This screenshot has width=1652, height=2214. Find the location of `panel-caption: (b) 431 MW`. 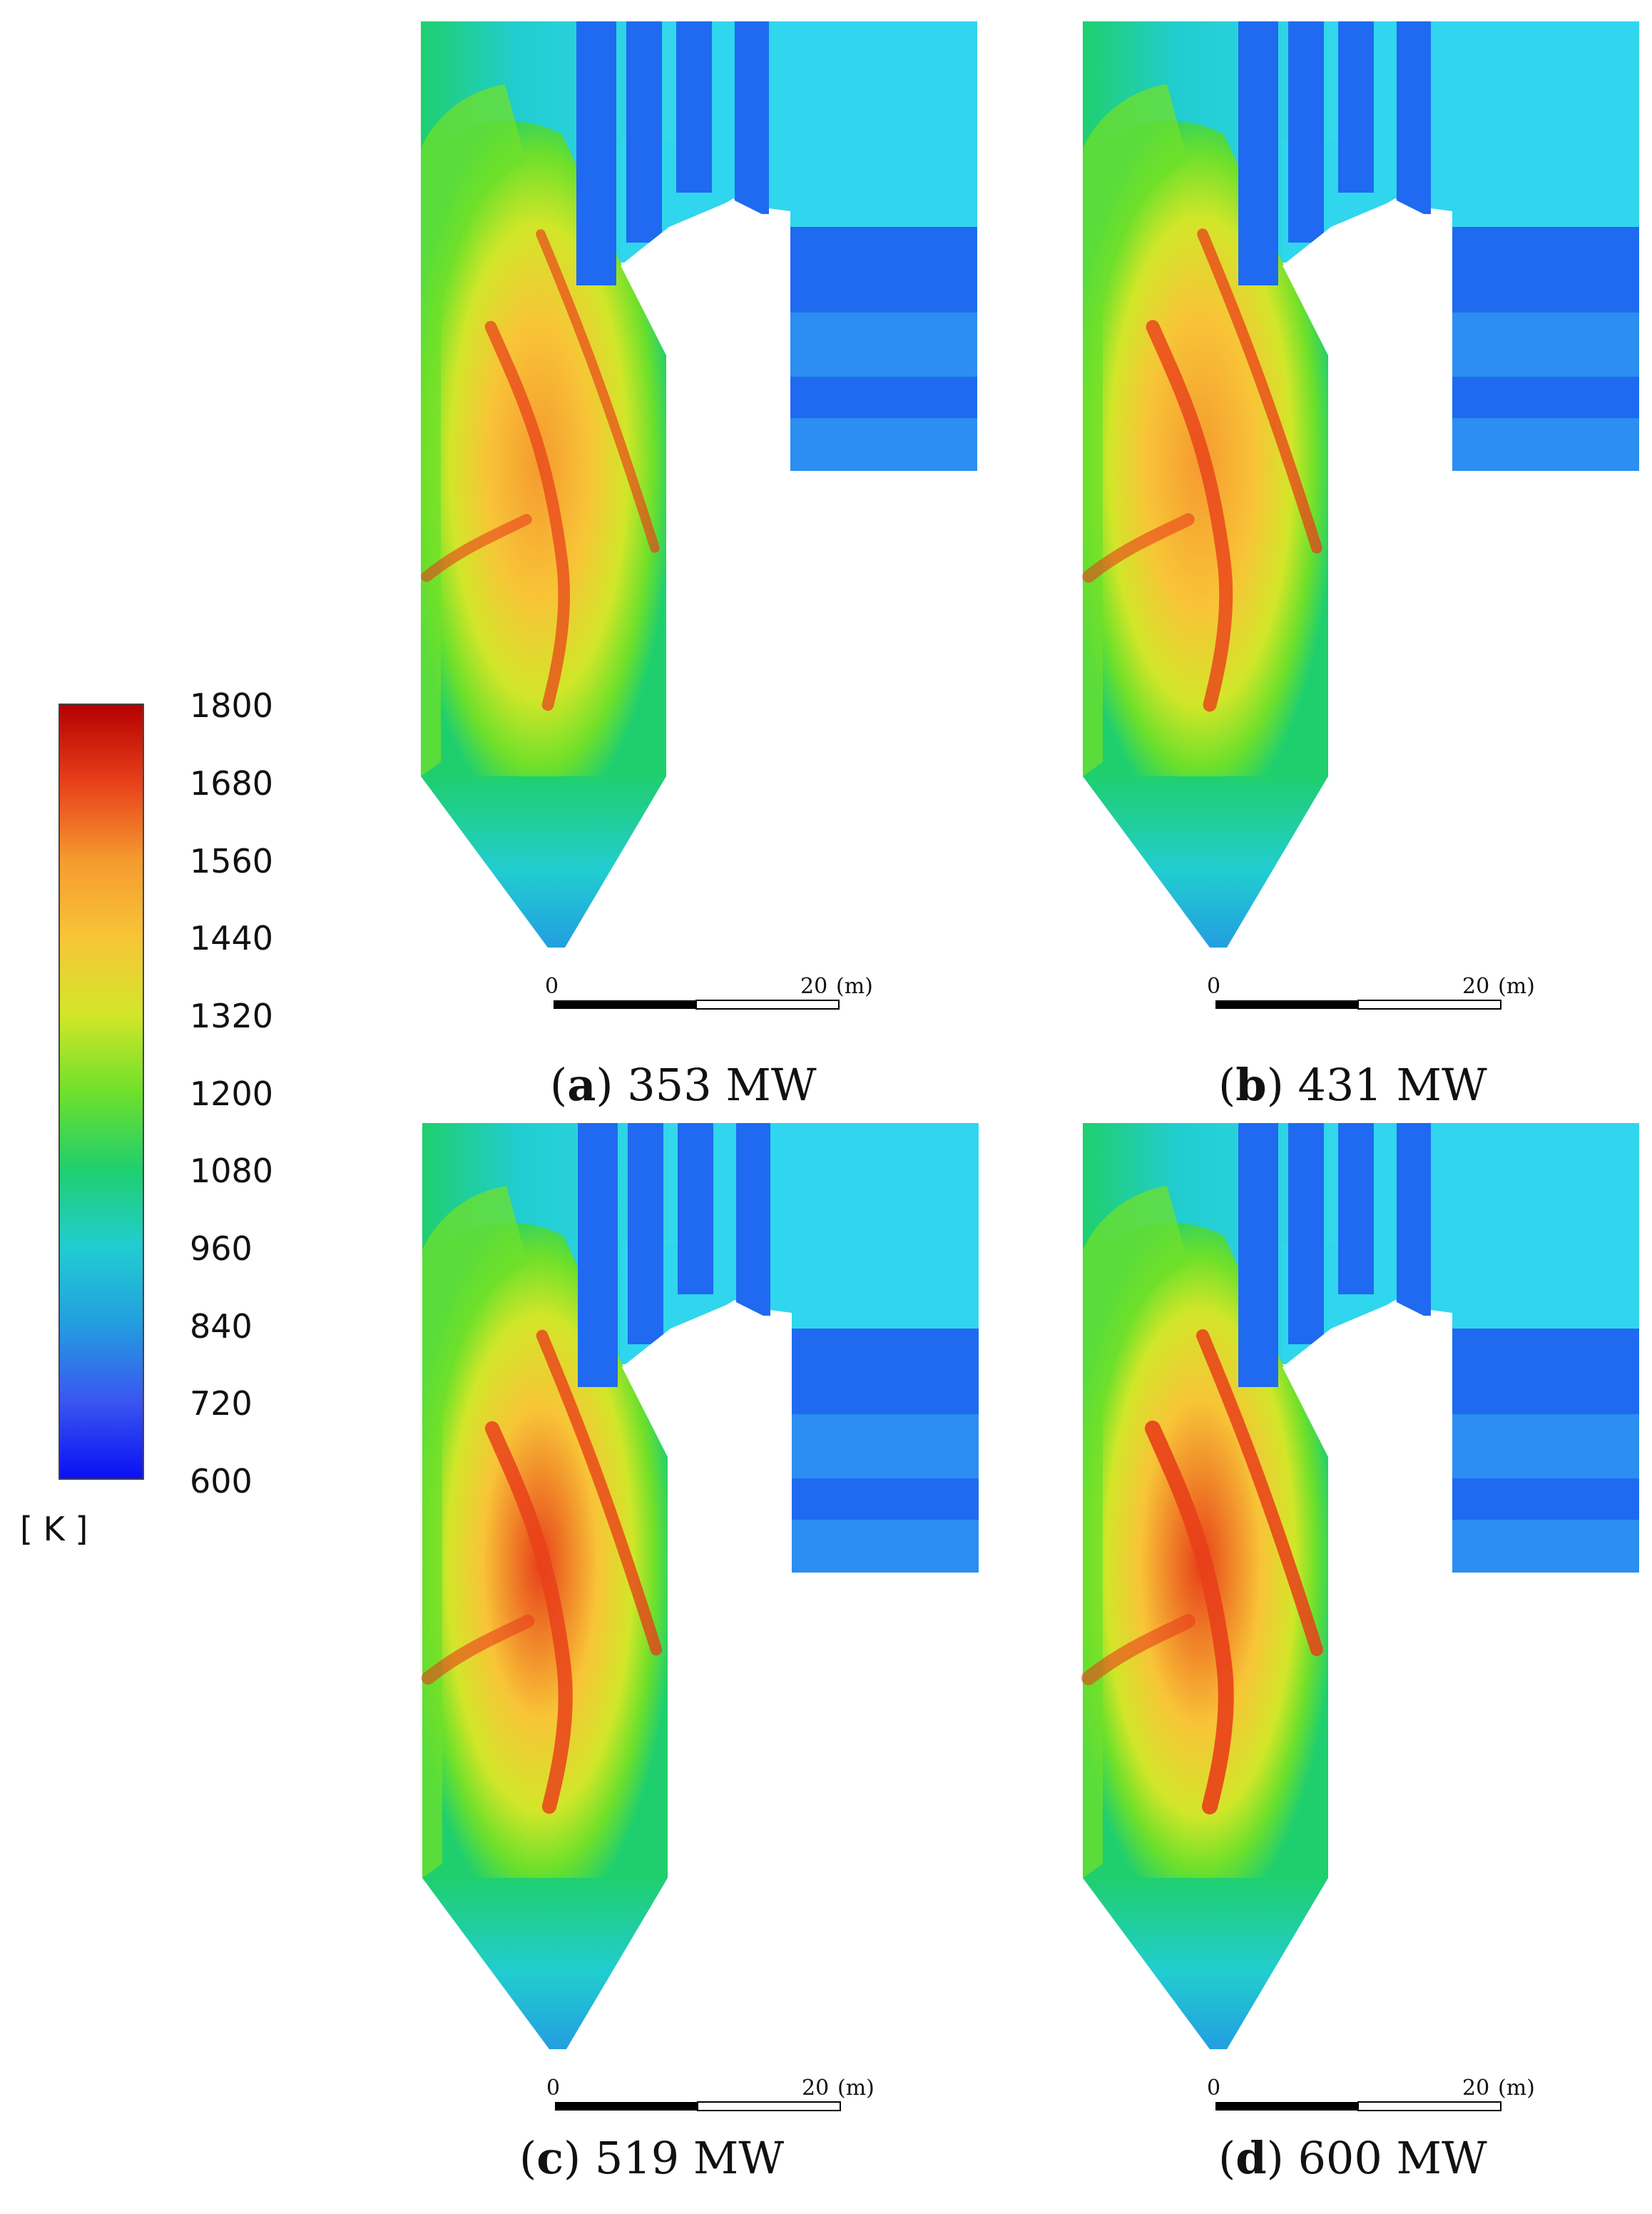

panel-caption: (b) 431 MW is located at coordinates (1352, 1085).